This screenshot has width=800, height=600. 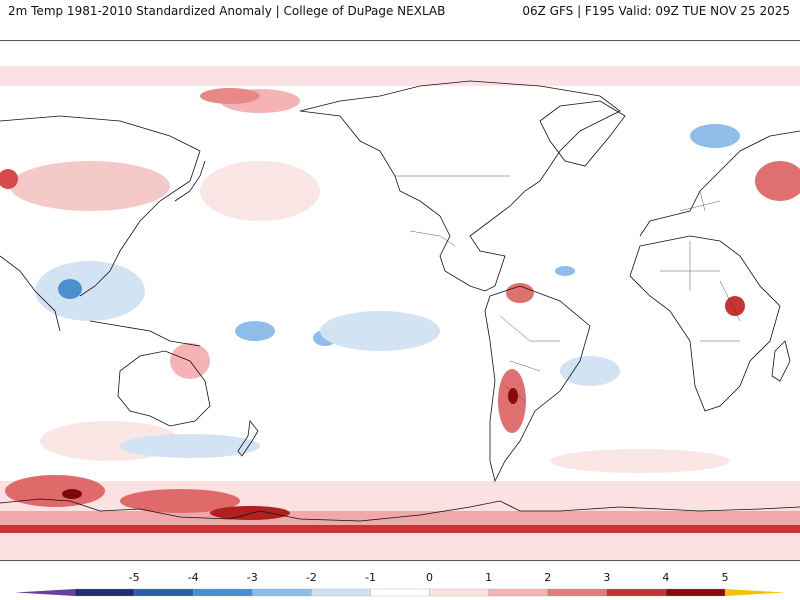 What do you see at coordinates (9, 179) in the screenshot?
I see `west-siberia-warm` at bounding box center [9, 179].